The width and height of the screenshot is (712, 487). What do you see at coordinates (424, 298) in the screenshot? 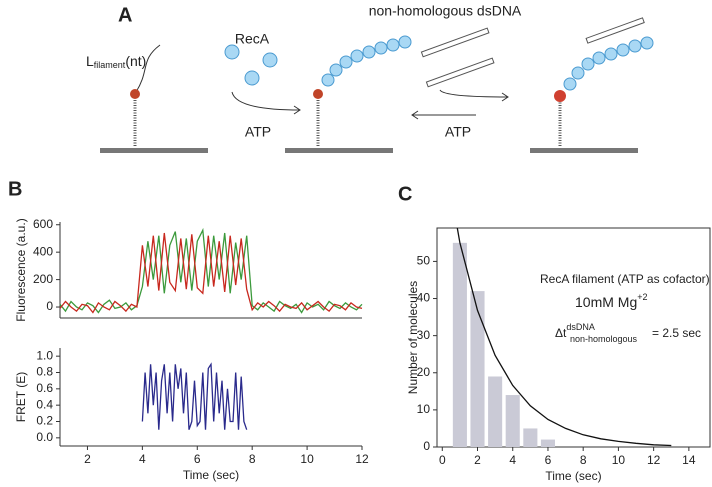
I see `y-tick-label: 40` at bounding box center [424, 298].